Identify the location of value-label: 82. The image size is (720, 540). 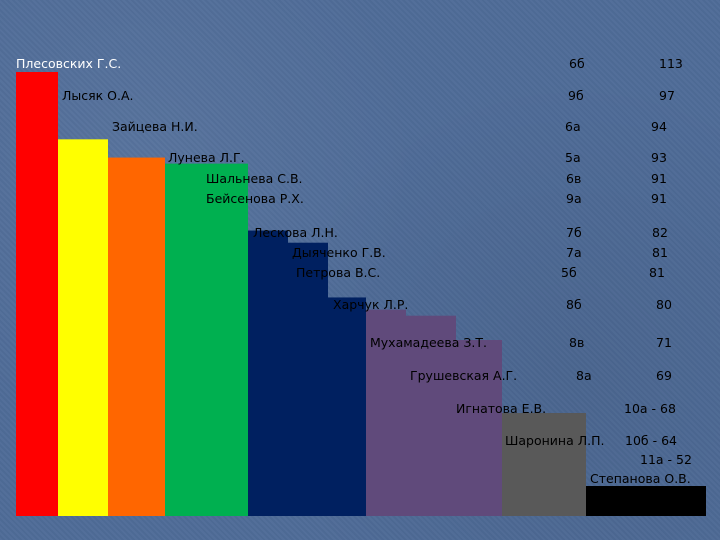
(660, 232).